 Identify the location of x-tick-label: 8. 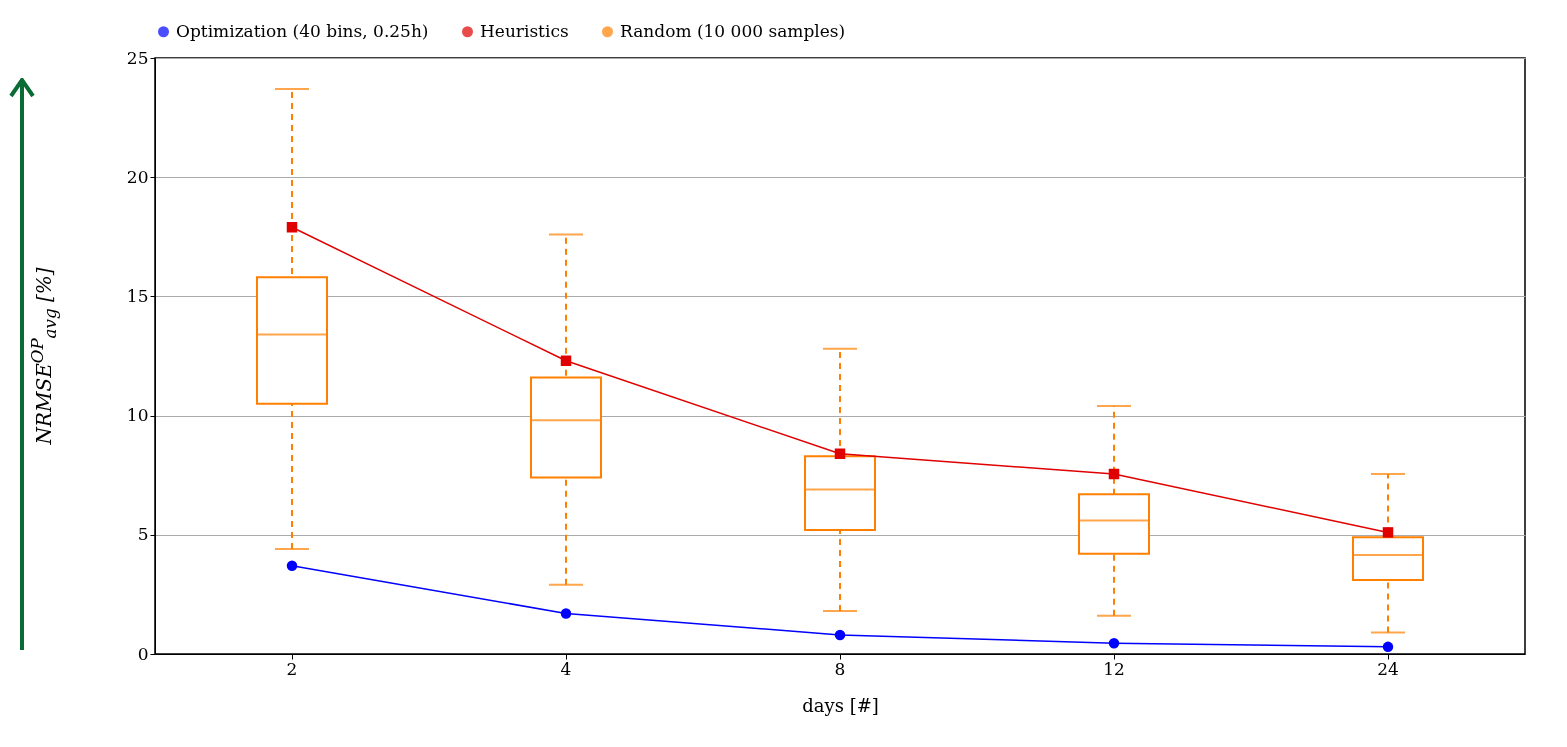
(840, 668).